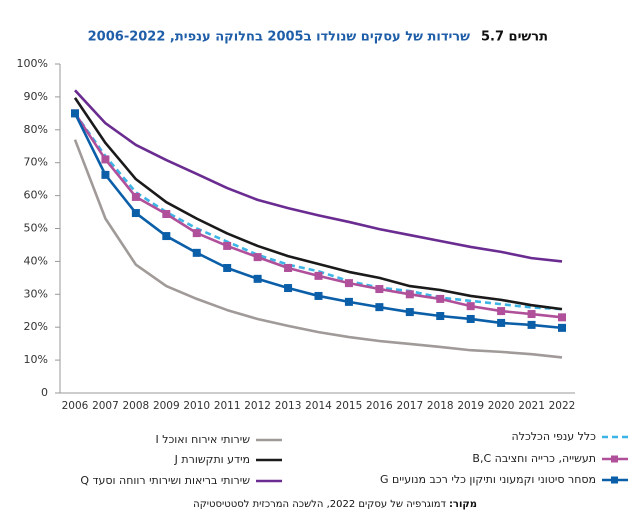 Image resolution: width=634 pixels, height=531 pixels. What do you see at coordinates (501, 406) in the screenshot?
I see `x-tick-label: 2020` at bounding box center [501, 406].